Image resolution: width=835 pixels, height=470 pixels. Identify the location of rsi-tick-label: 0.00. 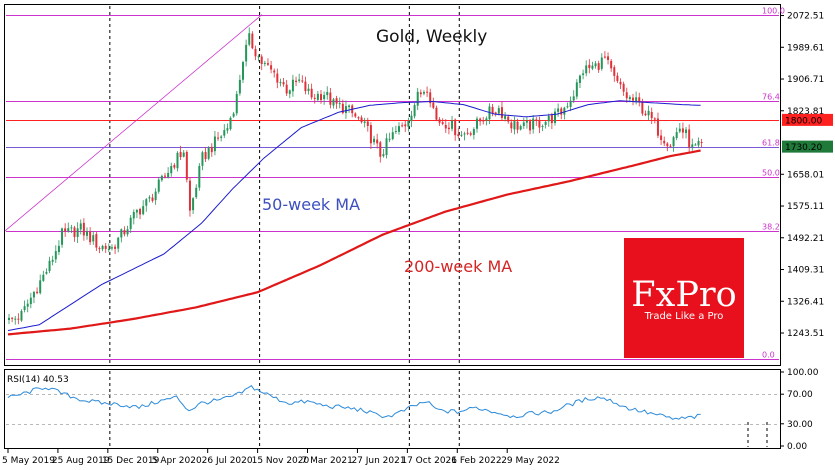
(797, 447).